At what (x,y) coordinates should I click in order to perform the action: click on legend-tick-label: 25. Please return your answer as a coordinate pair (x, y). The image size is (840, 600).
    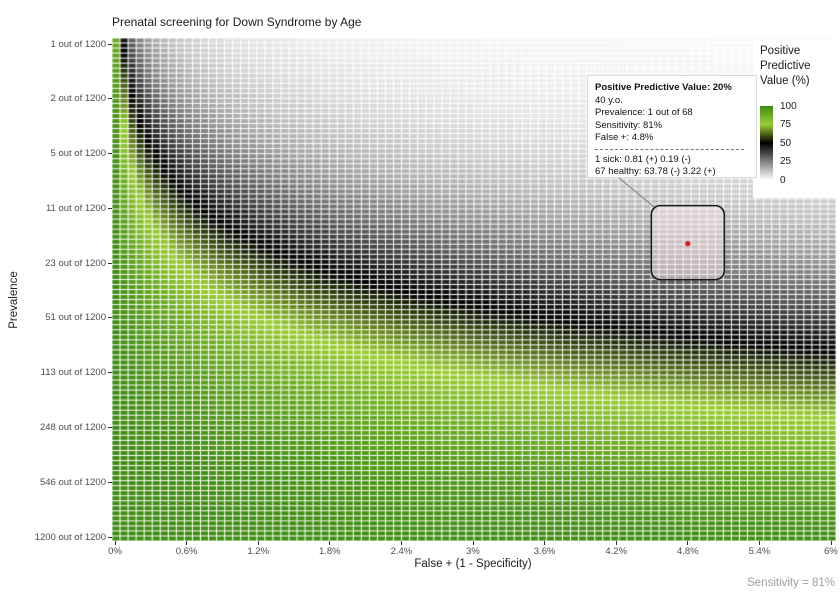
    Looking at the image, I should click on (786, 161).